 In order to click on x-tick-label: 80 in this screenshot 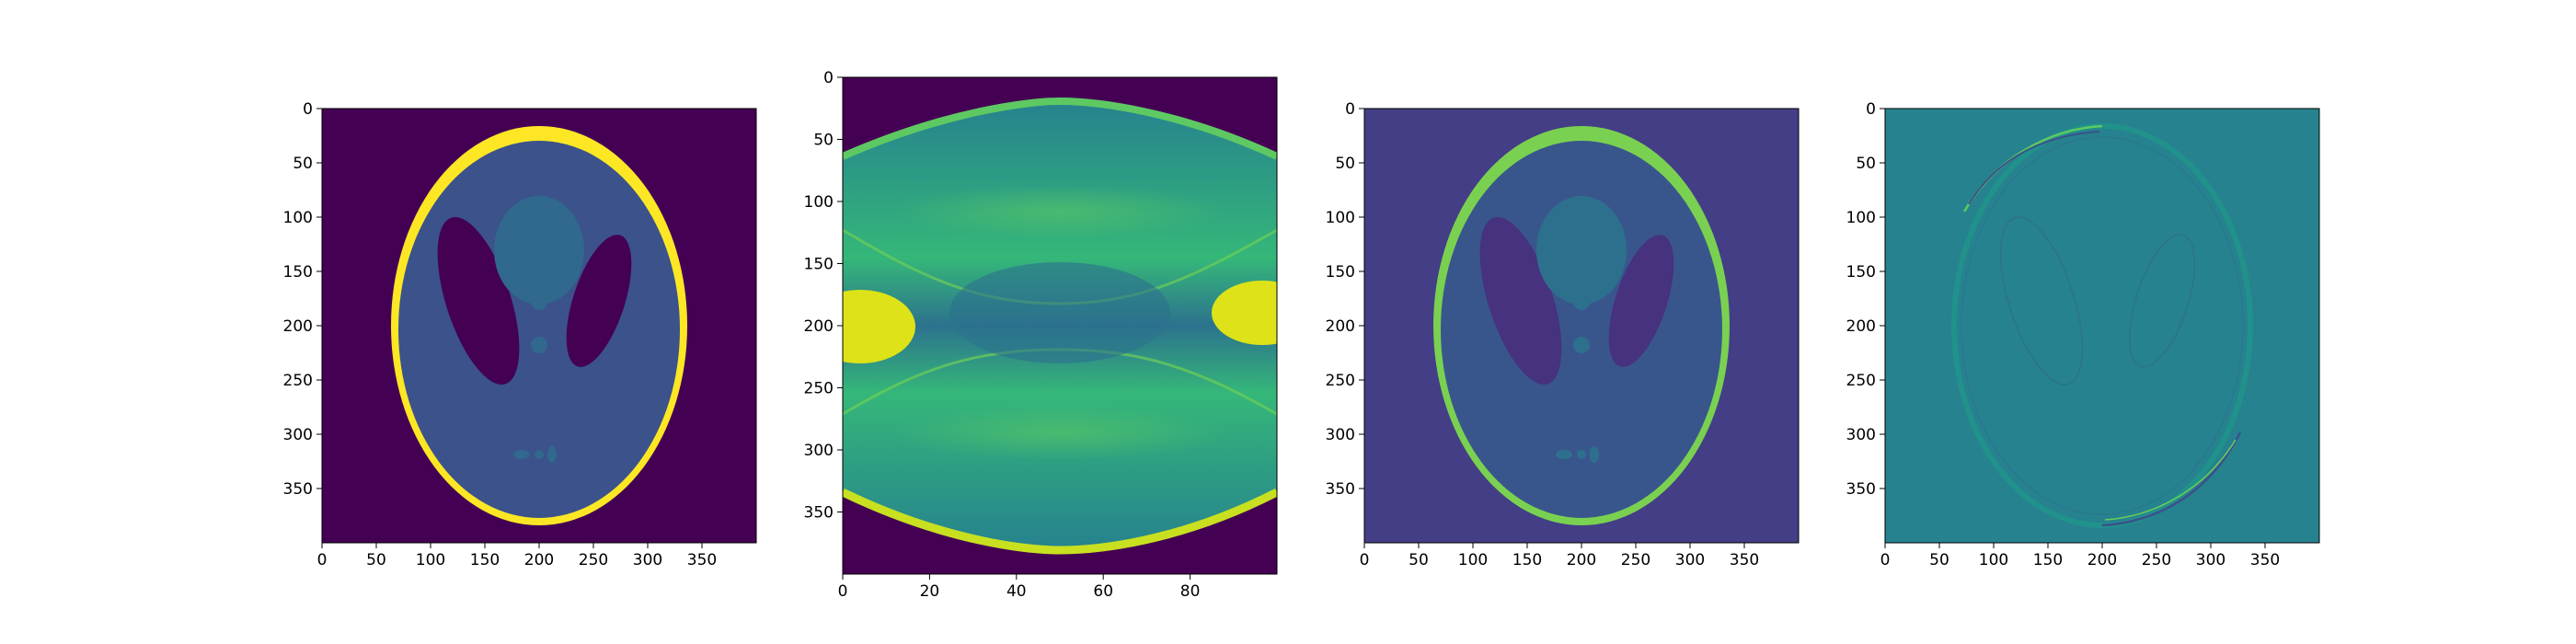, I will do `click(1190, 591)`.